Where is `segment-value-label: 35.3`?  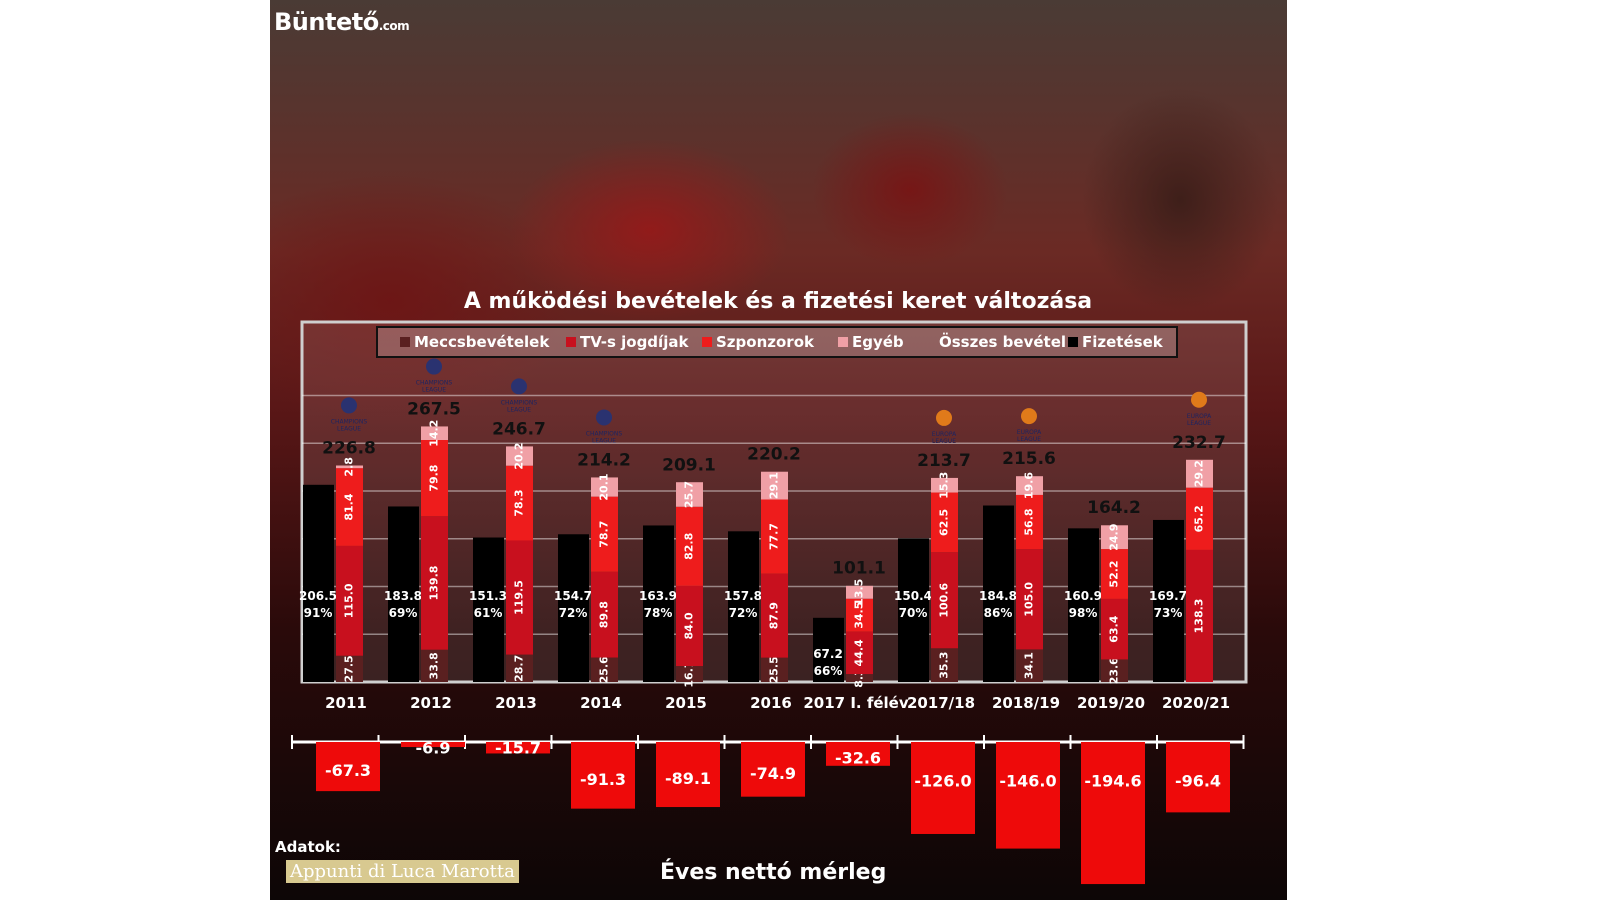
segment-value-label: 35.3 is located at coordinates (944, 665).